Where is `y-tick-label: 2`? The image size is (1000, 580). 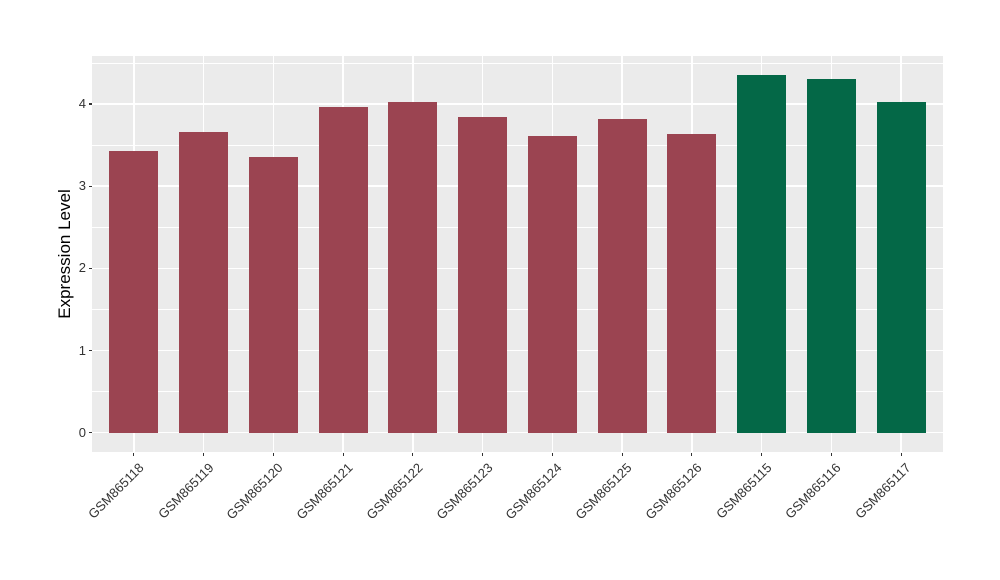
y-tick-label: 2 is located at coordinates (82, 268).